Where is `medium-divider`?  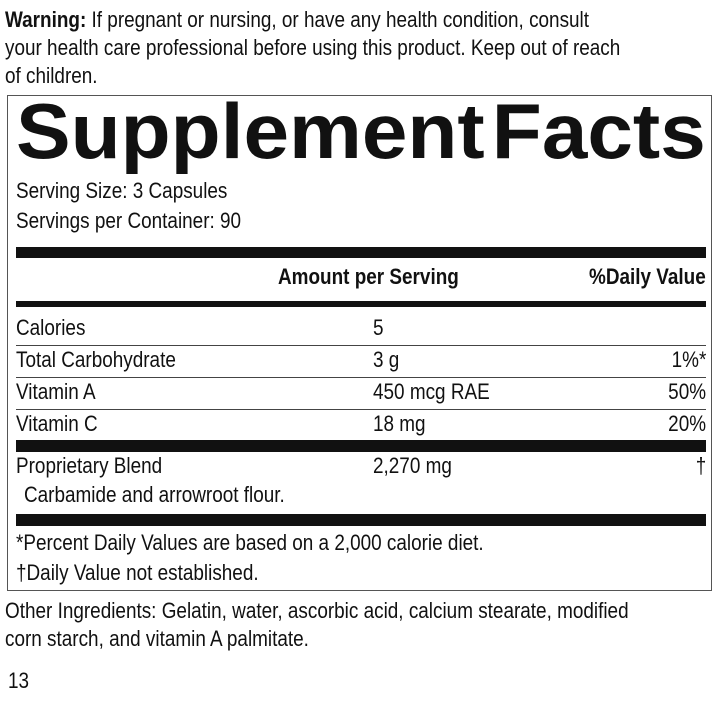 medium-divider is located at coordinates (361, 304).